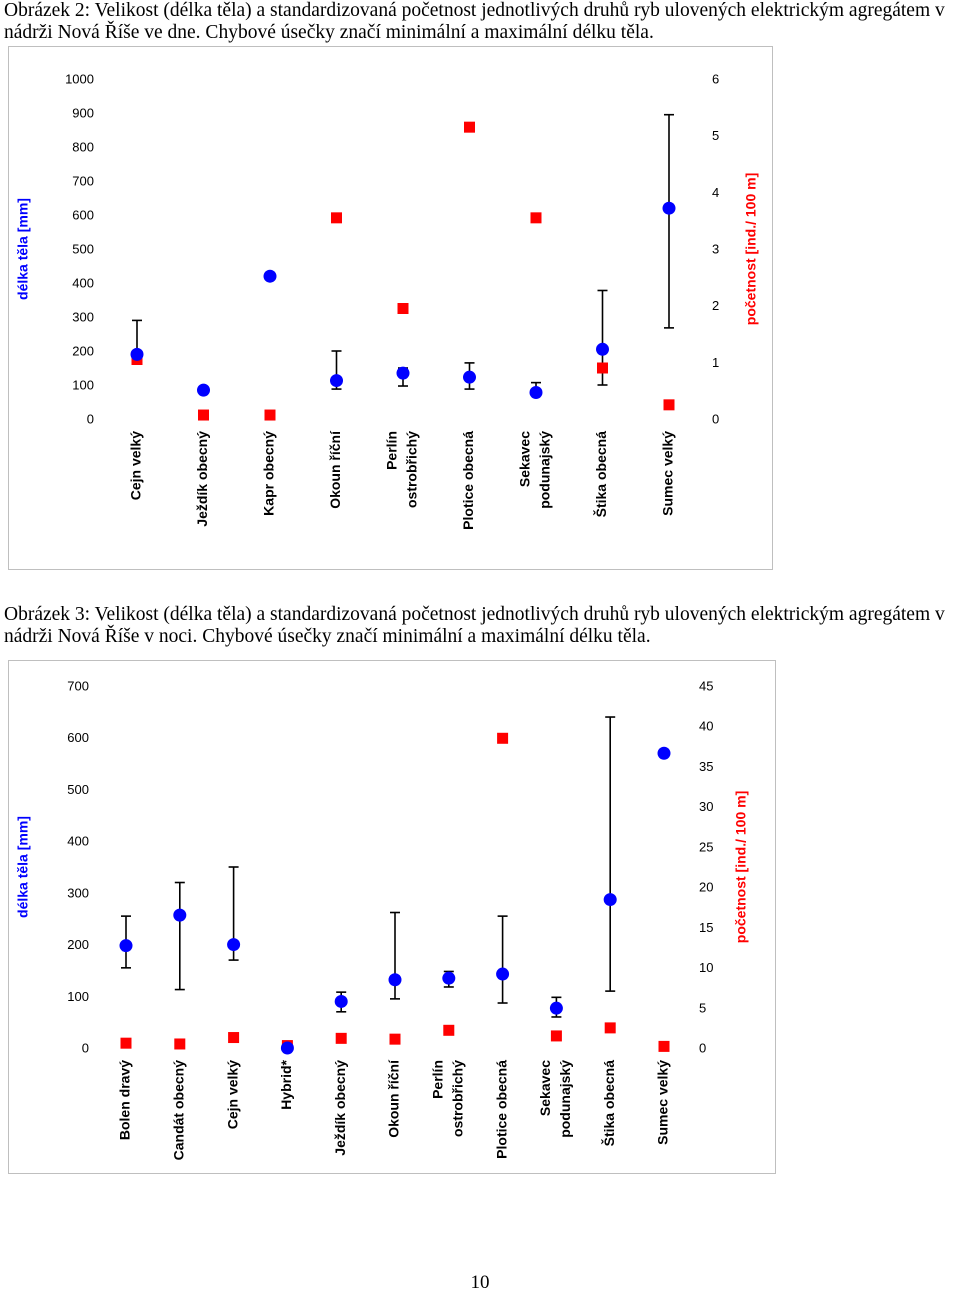 Image resolution: width=960 pixels, height=1294 pixels. What do you see at coordinates (480, 1282) in the screenshot?
I see `page-number: 10` at bounding box center [480, 1282].